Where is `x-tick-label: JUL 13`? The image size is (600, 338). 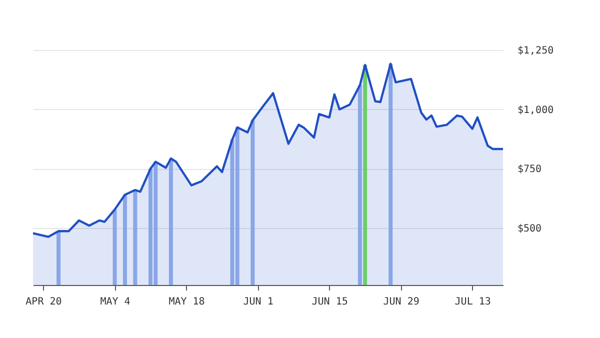
x-tick-label: JUL 13 is located at coordinates (472, 302).